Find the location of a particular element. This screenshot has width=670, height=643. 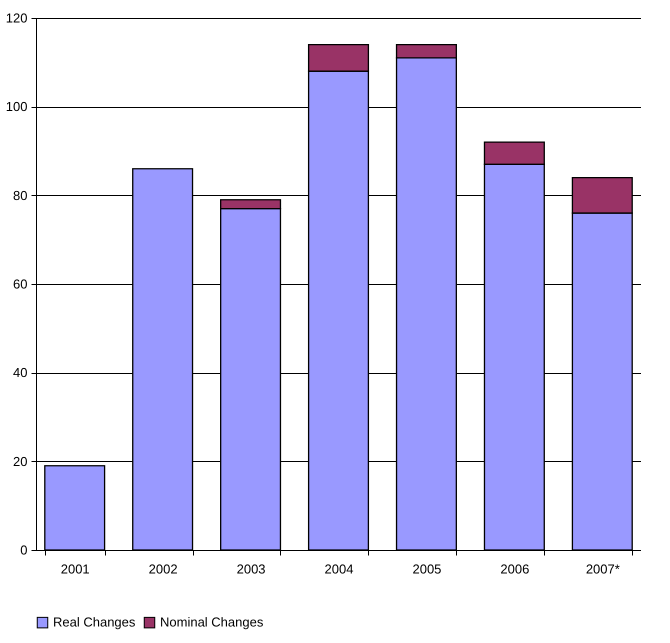

x-tick-label: 2002 is located at coordinates (163, 569).